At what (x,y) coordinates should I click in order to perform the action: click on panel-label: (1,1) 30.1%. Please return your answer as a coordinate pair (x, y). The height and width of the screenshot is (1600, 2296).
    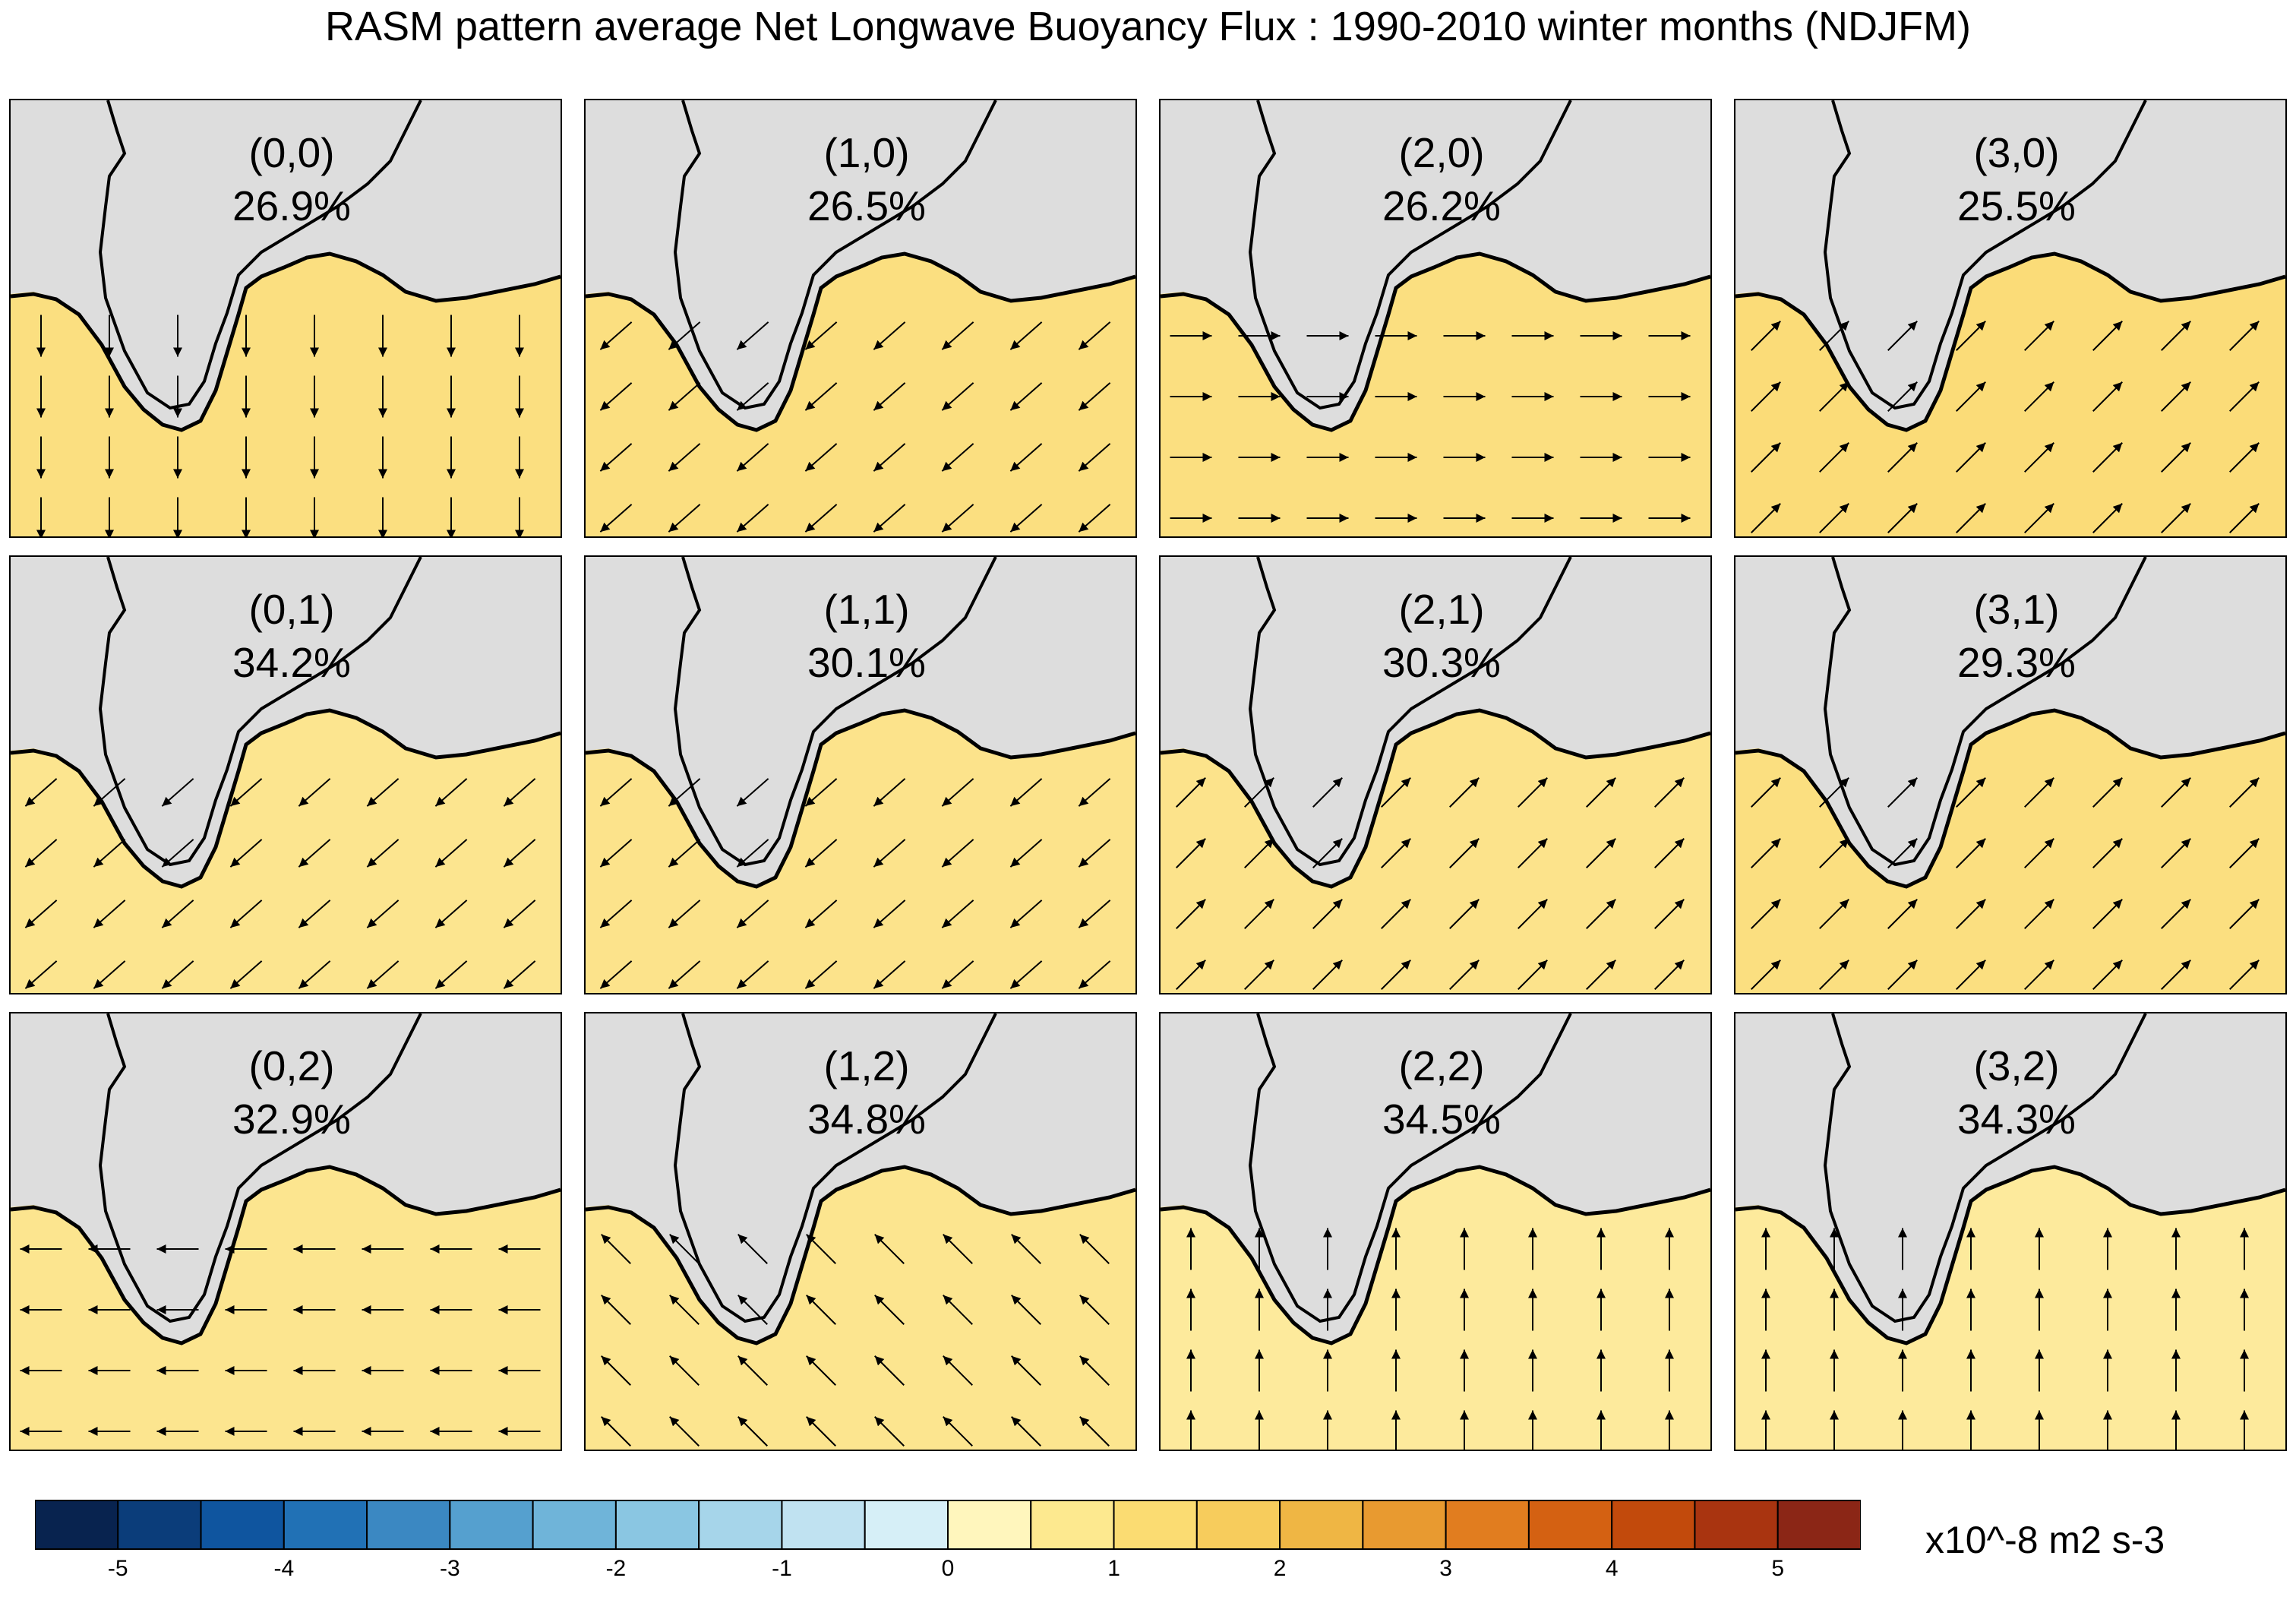
    Looking at the image, I should click on (866, 636).